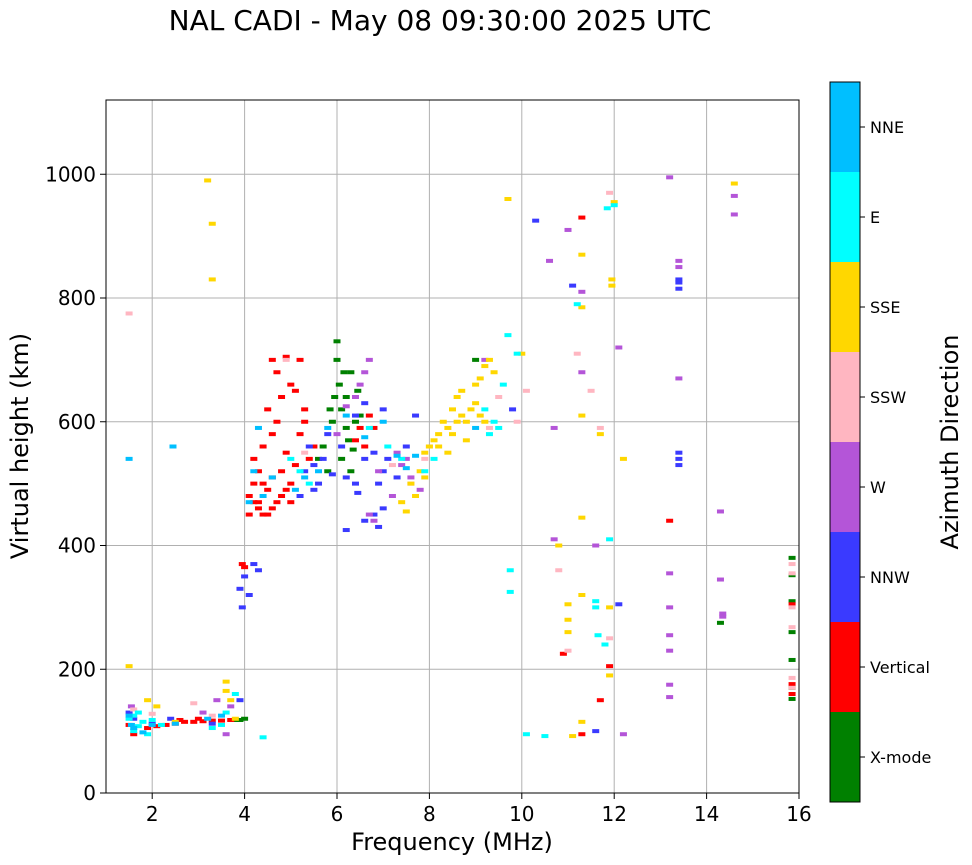 The image size is (972, 865). What do you see at coordinates (89, 793) in the screenshot?
I see `y-tick-label: 0` at bounding box center [89, 793].